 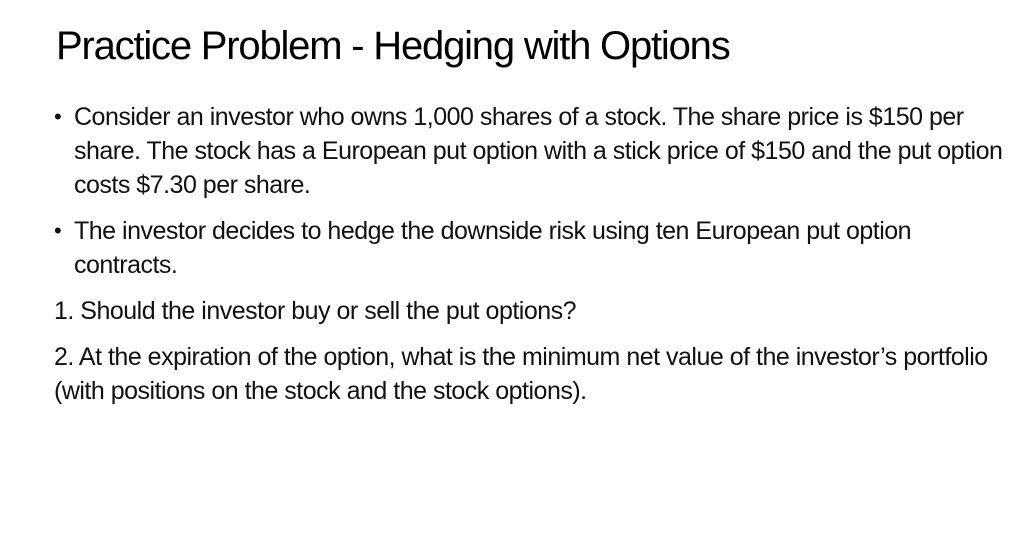 I want to click on slide-title: Practice Problem - Hedging with Options, so click(x=393, y=46).